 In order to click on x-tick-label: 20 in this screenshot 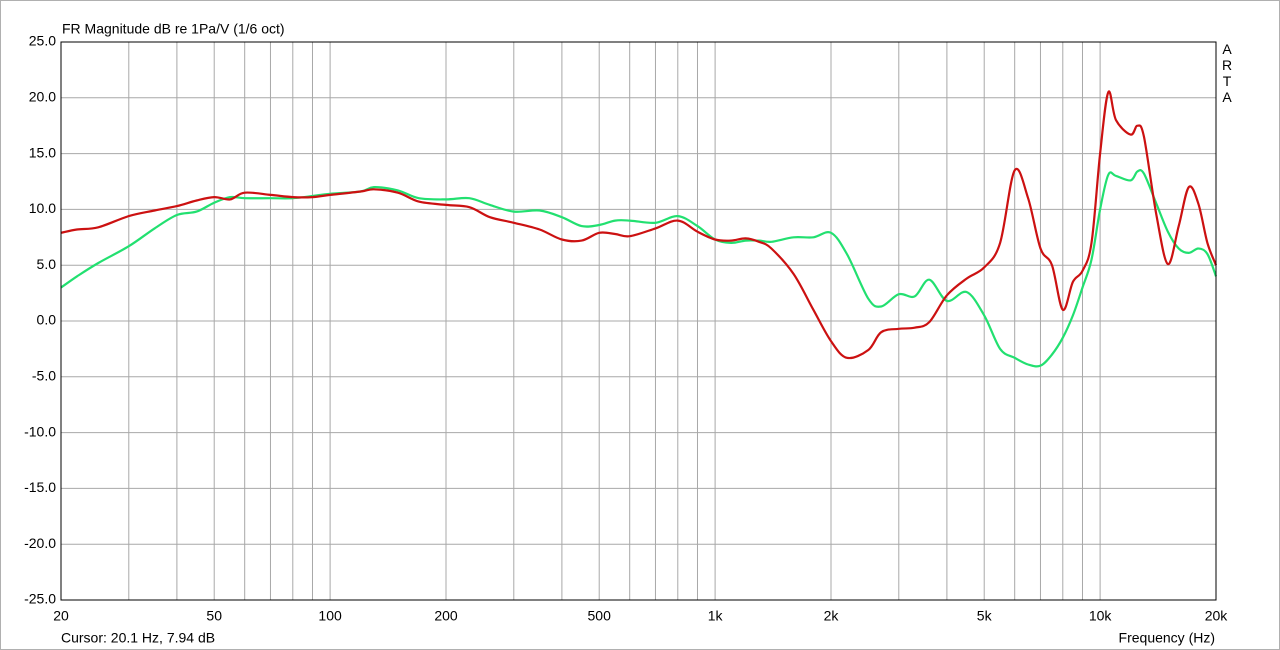, I will do `click(61, 616)`.